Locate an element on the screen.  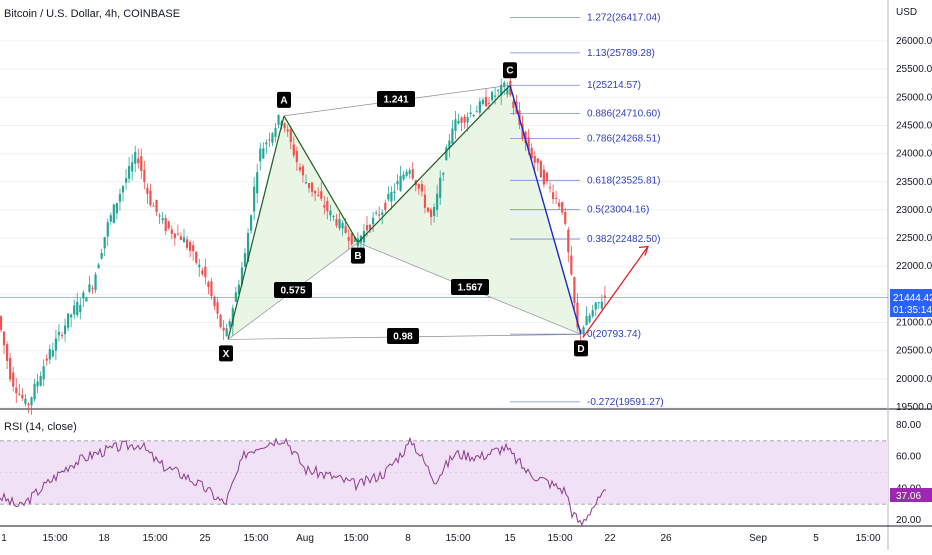
fib-level-label: 0.786(24268.51) is located at coordinates (623, 138).